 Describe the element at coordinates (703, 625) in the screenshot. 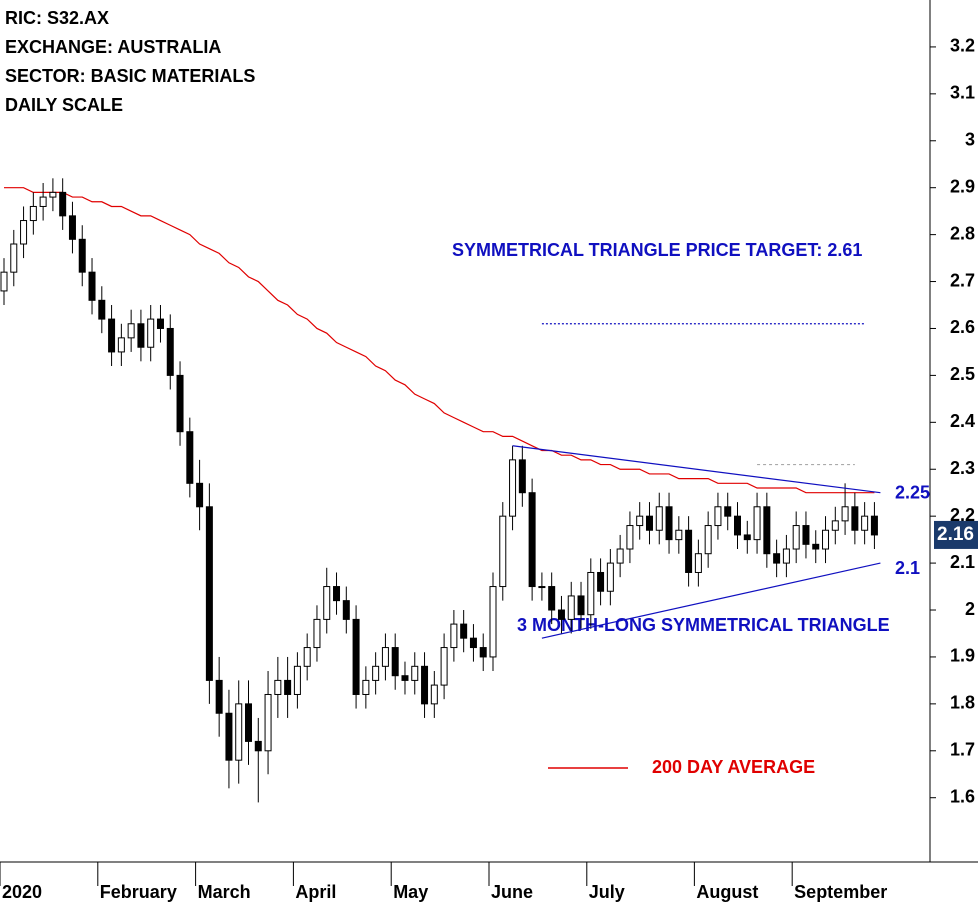

I see `pattern-label: 3 MONTH-LONG SYMMETRICAL TRIANGLE` at that location.